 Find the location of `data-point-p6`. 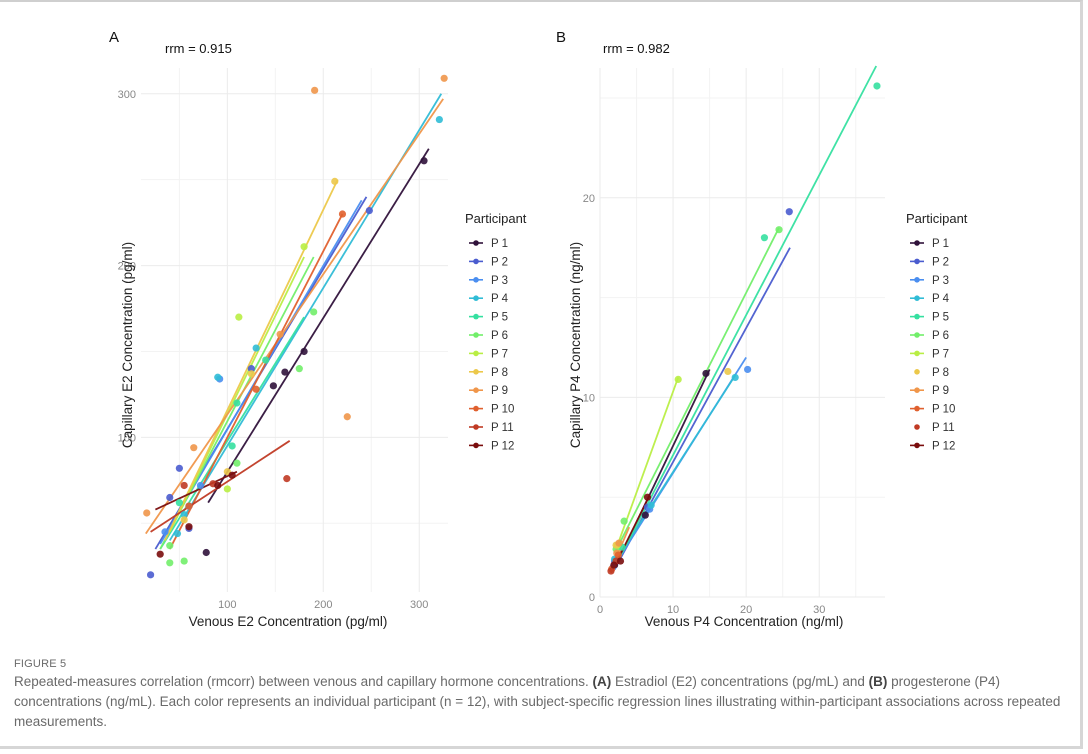

data-point-p6 is located at coordinates (299, 369).